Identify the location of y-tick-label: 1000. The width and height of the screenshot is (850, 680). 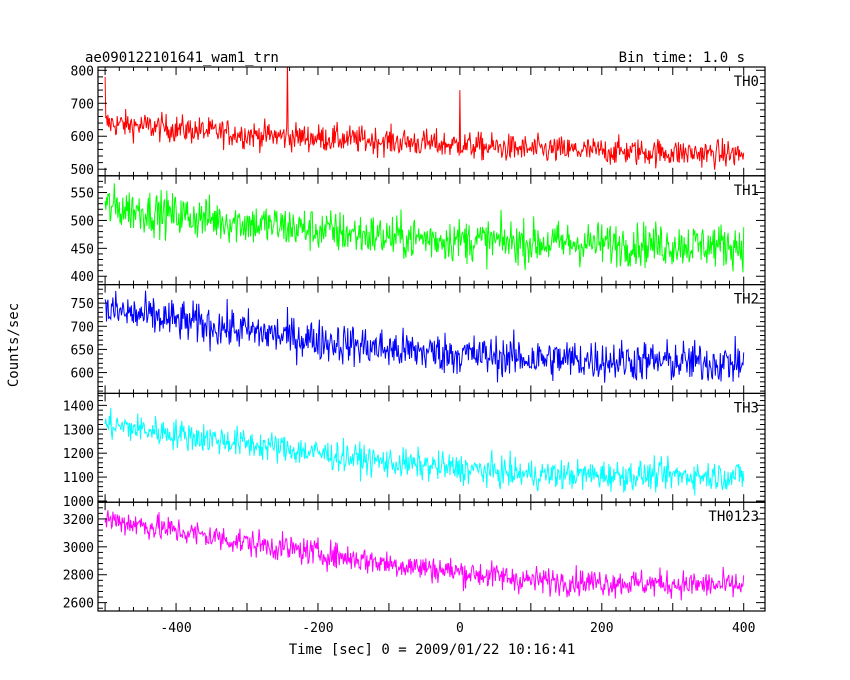
(78, 502).